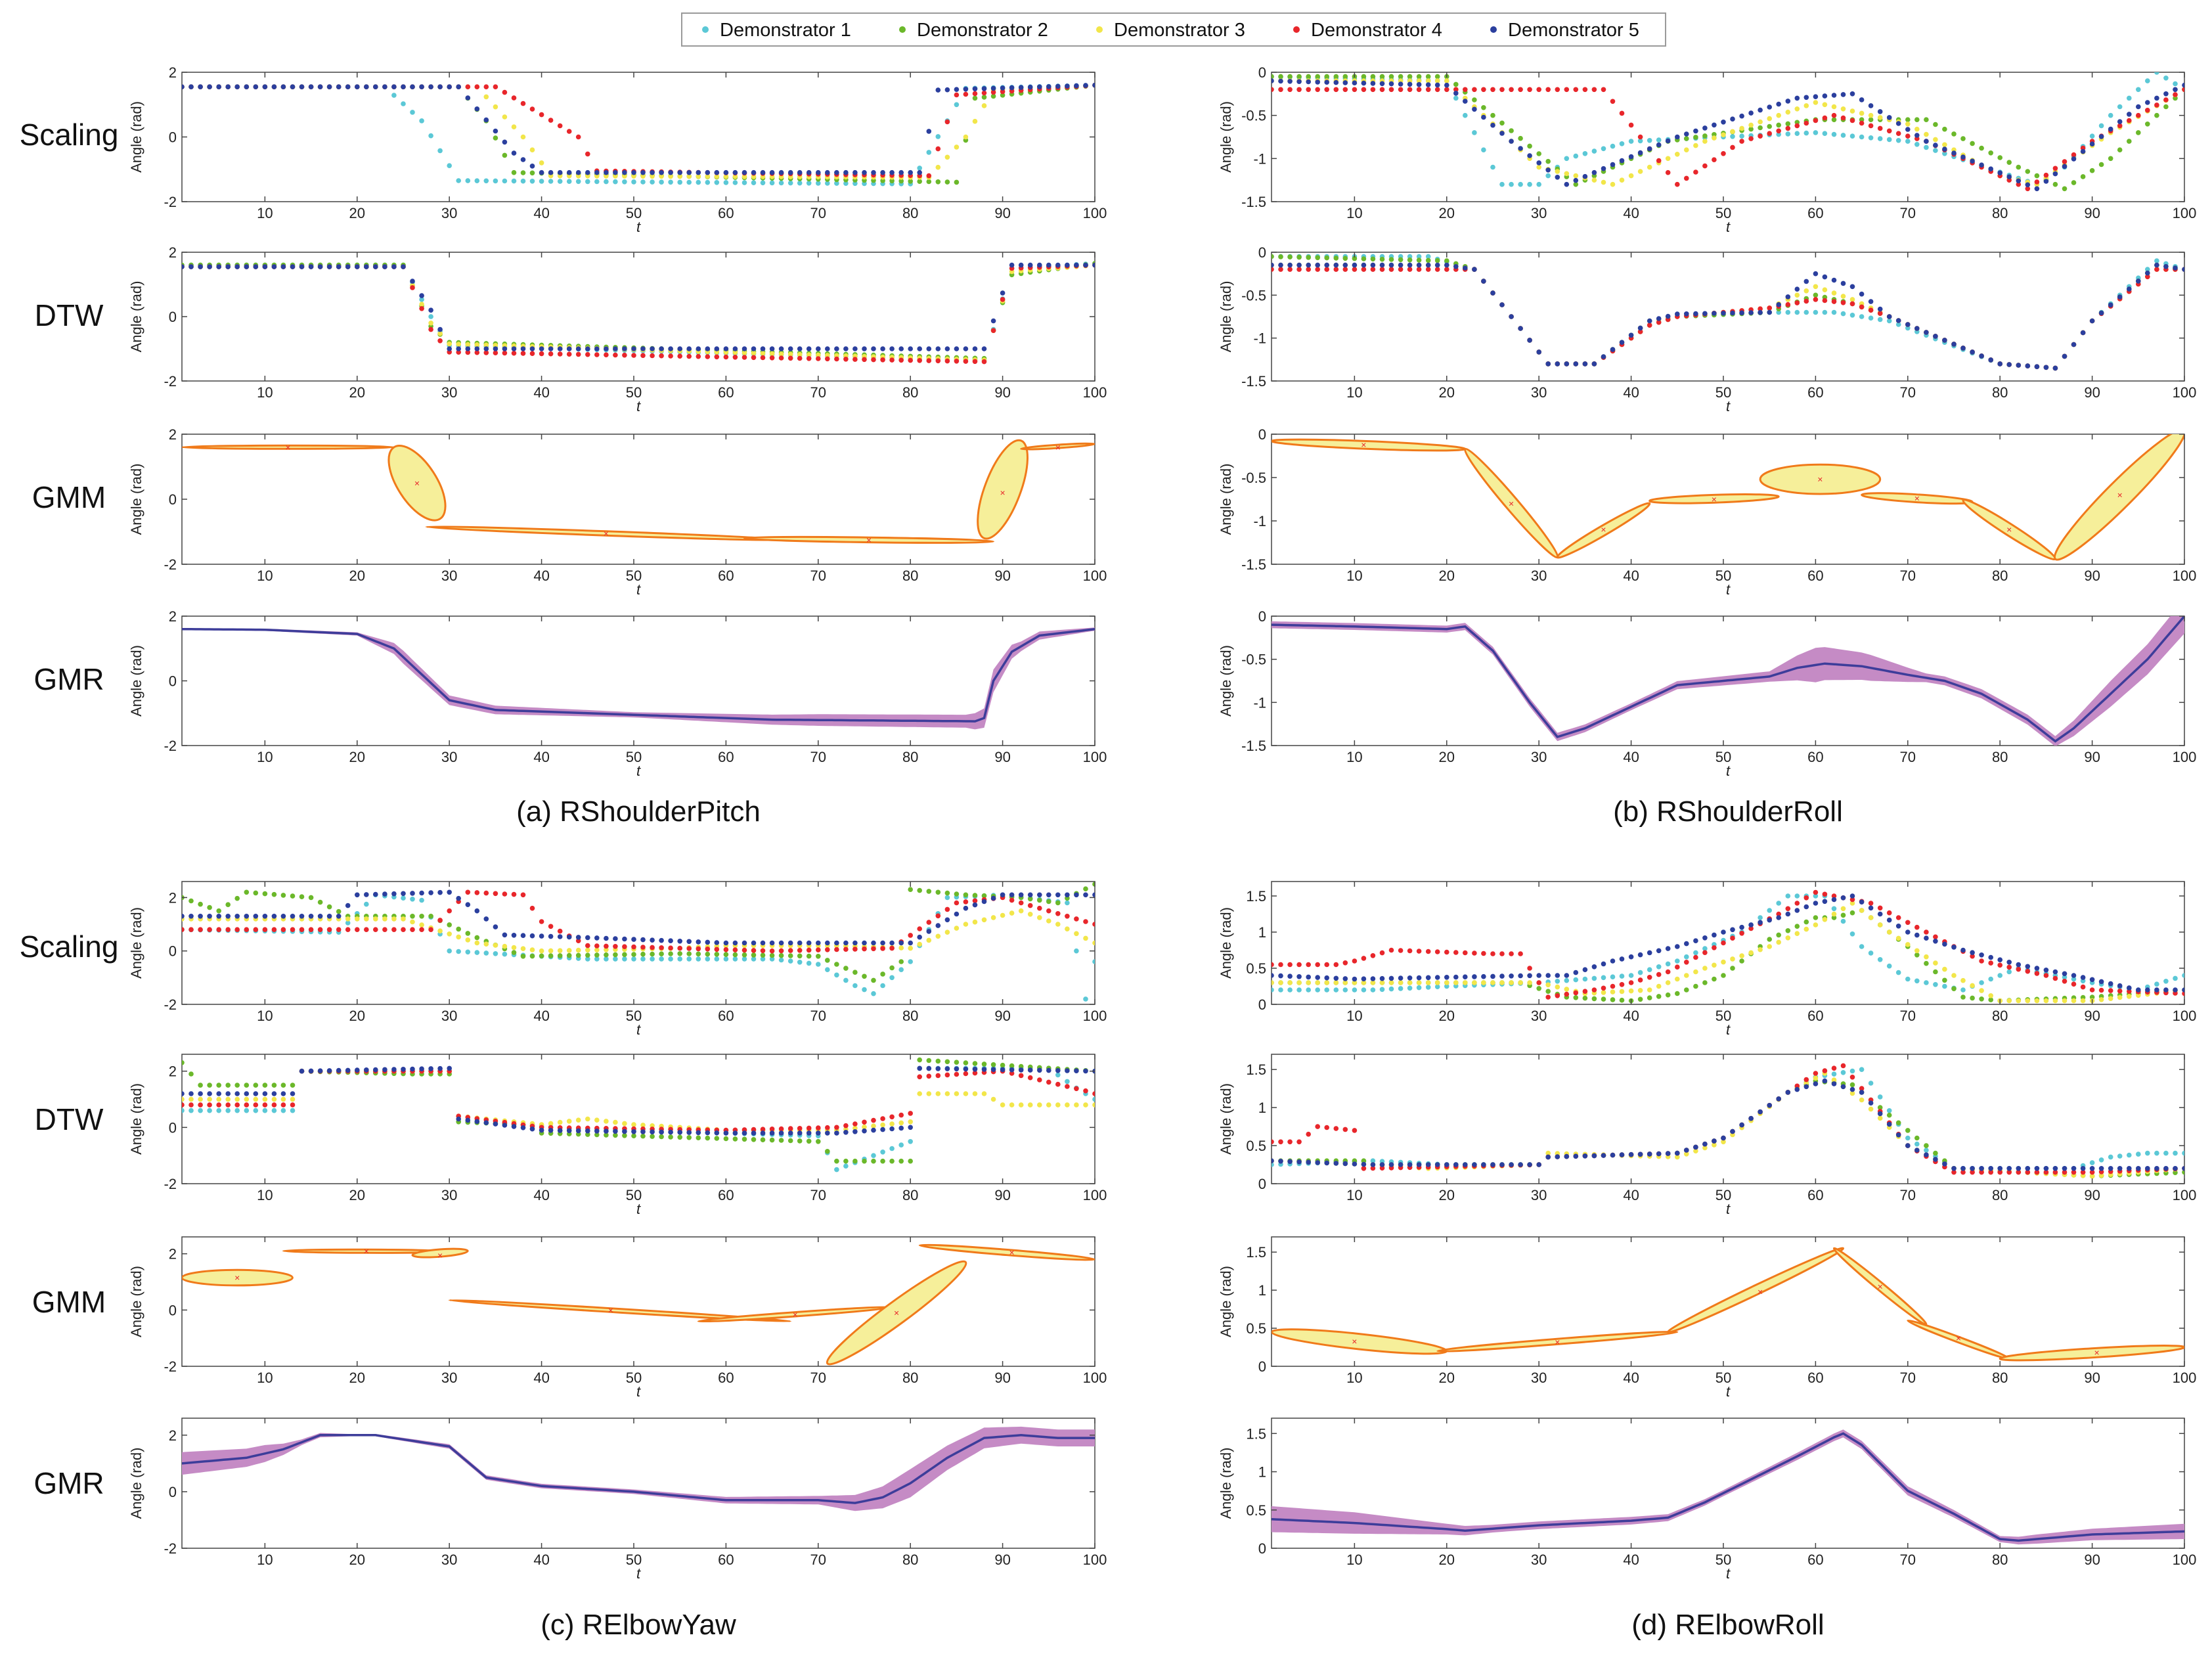 The height and width of the screenshot is (1654, 2212). I want to click on x-tick-label: 50, so click(634, 1195).